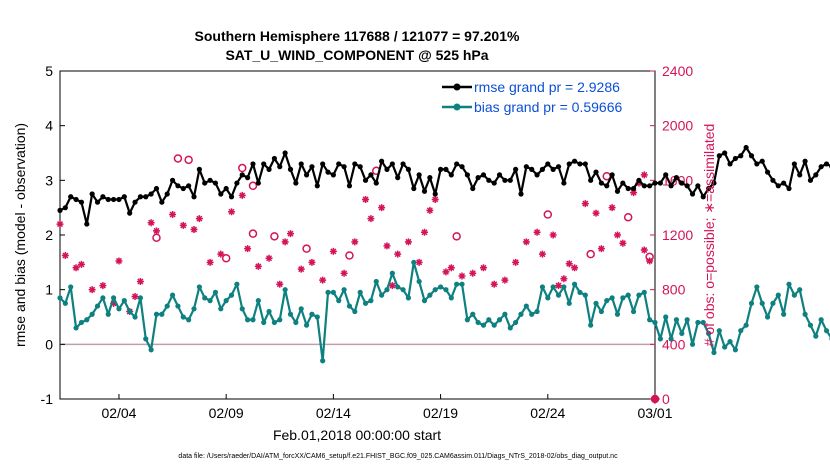 The width and height of the screenshot is (830, 470). I want to click on x-tick-label: 02/04, so click(118, 413).